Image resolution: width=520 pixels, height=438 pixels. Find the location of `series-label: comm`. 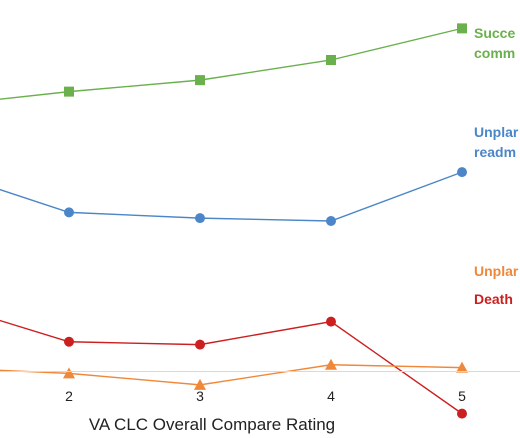

series-label: comm is located at coordinates (494, 53).